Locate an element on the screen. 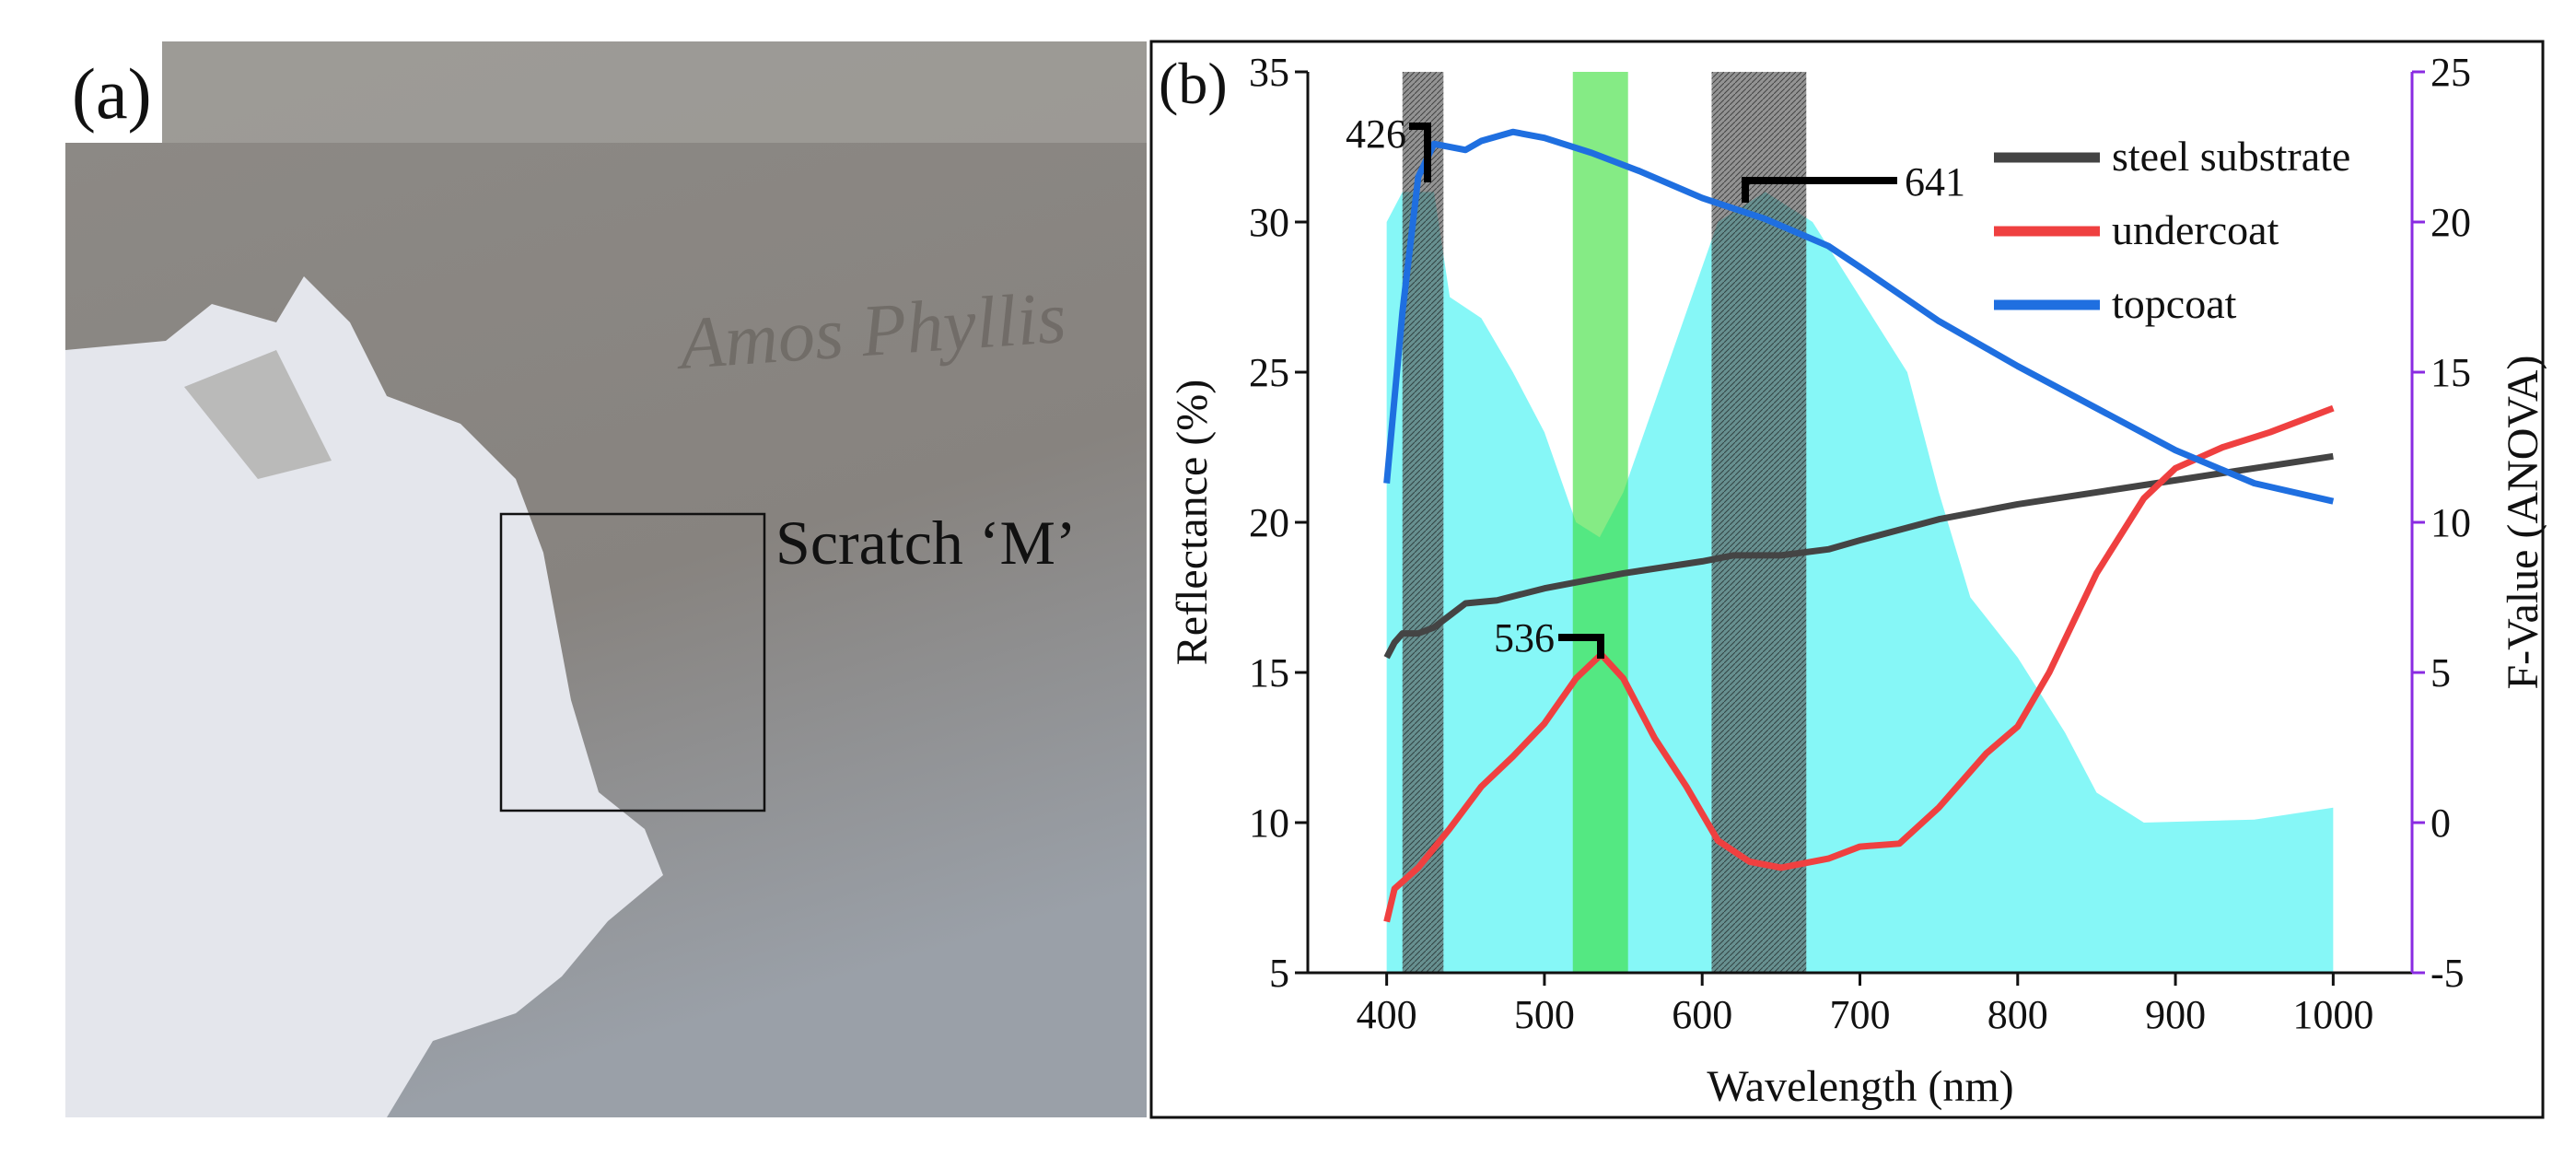  y2-tick-label: 25 is located at coordinates (2450, 72).